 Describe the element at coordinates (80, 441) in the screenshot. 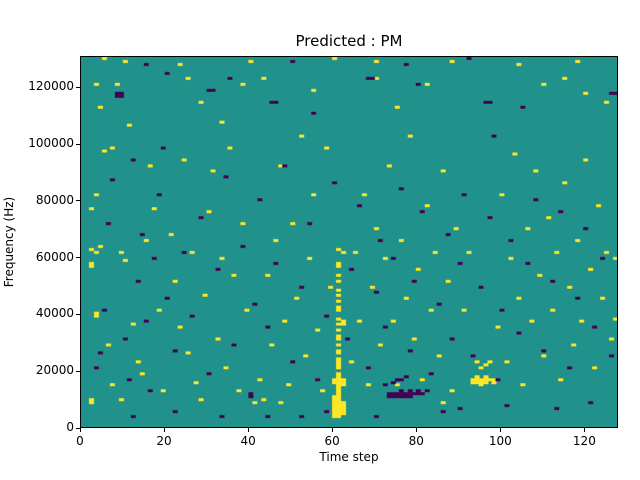

I see `x-tick-label: 0` at that location.